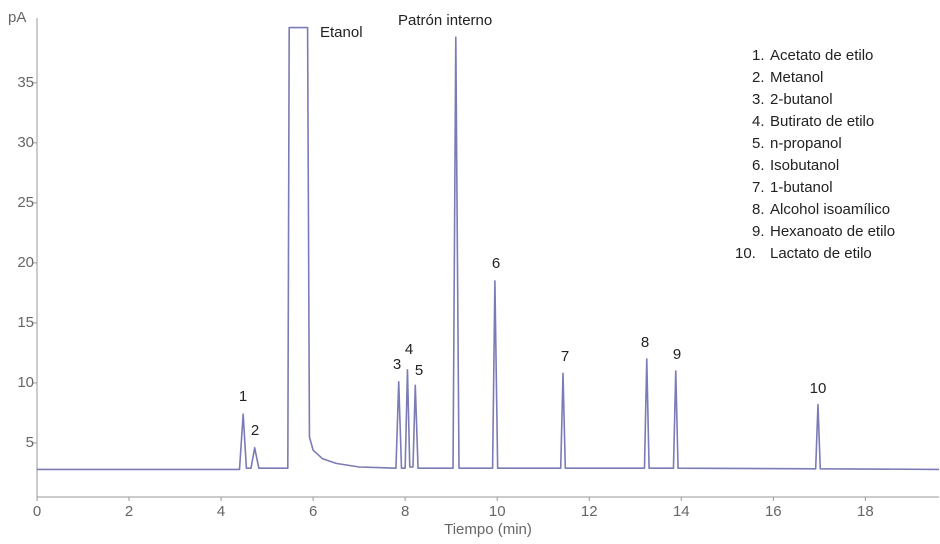 Image resolution: width=940 pixels, height=544 pixels. What do you see at coordinates (865, 511) in the screenshot?
I see `x-tick-label: 18` at bounding box center [865, 511].